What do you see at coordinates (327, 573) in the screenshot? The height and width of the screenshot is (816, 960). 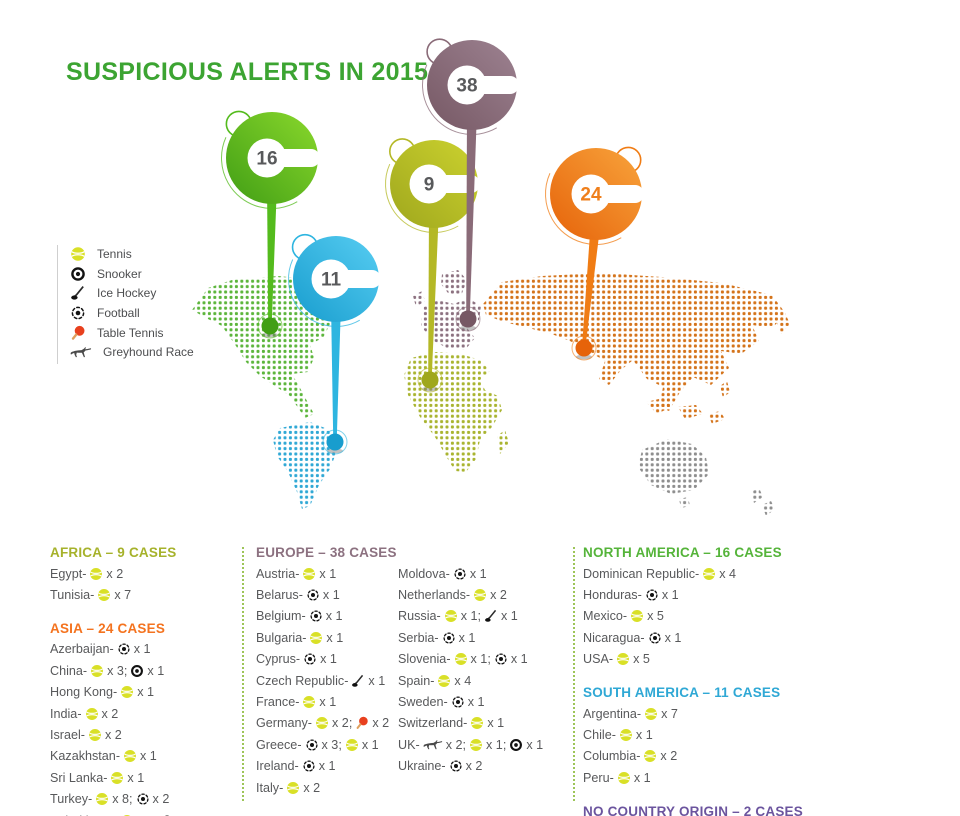 I see `country-row: Austria - x 1` at bounding box center [327, 573].